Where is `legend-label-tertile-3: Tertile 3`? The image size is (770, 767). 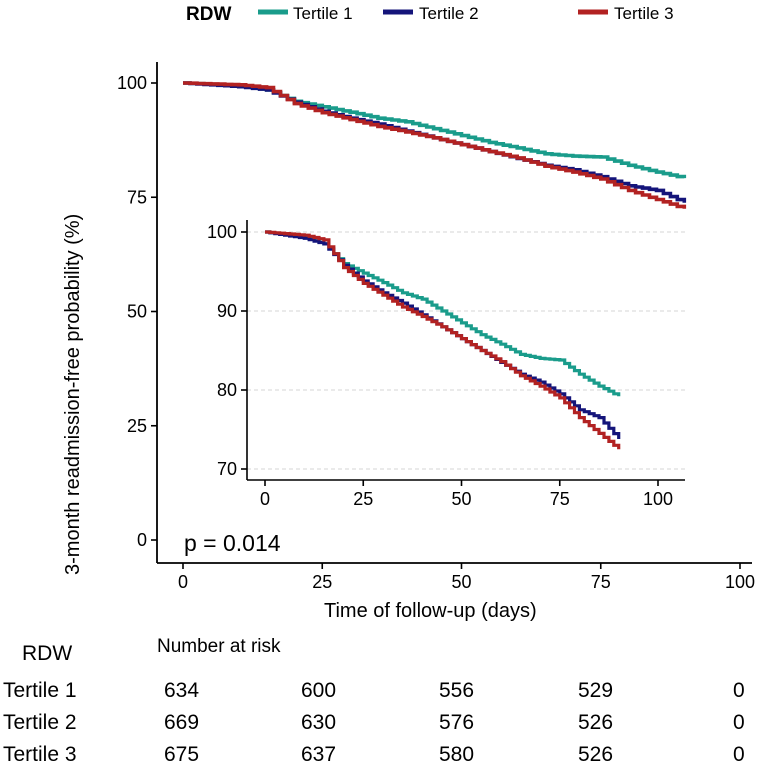 legend-label-tertile-3: Tertile 3 is located at coordinates (644, 13).